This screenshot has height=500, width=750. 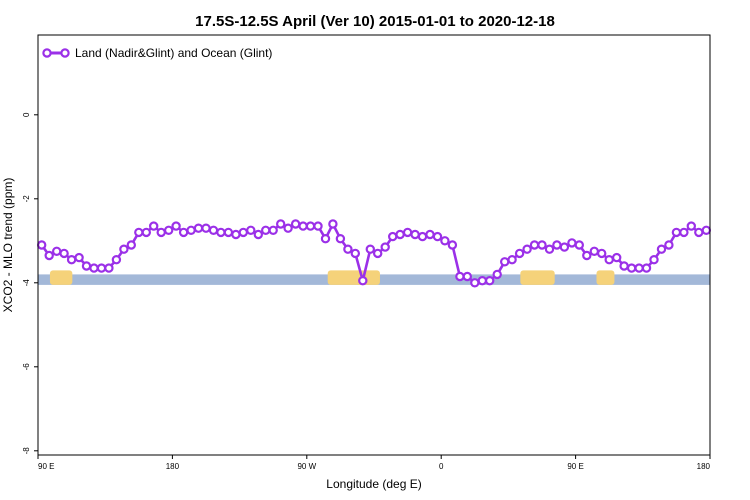 I want to click on y-tick-label: 0, so click(x=26, y=114).